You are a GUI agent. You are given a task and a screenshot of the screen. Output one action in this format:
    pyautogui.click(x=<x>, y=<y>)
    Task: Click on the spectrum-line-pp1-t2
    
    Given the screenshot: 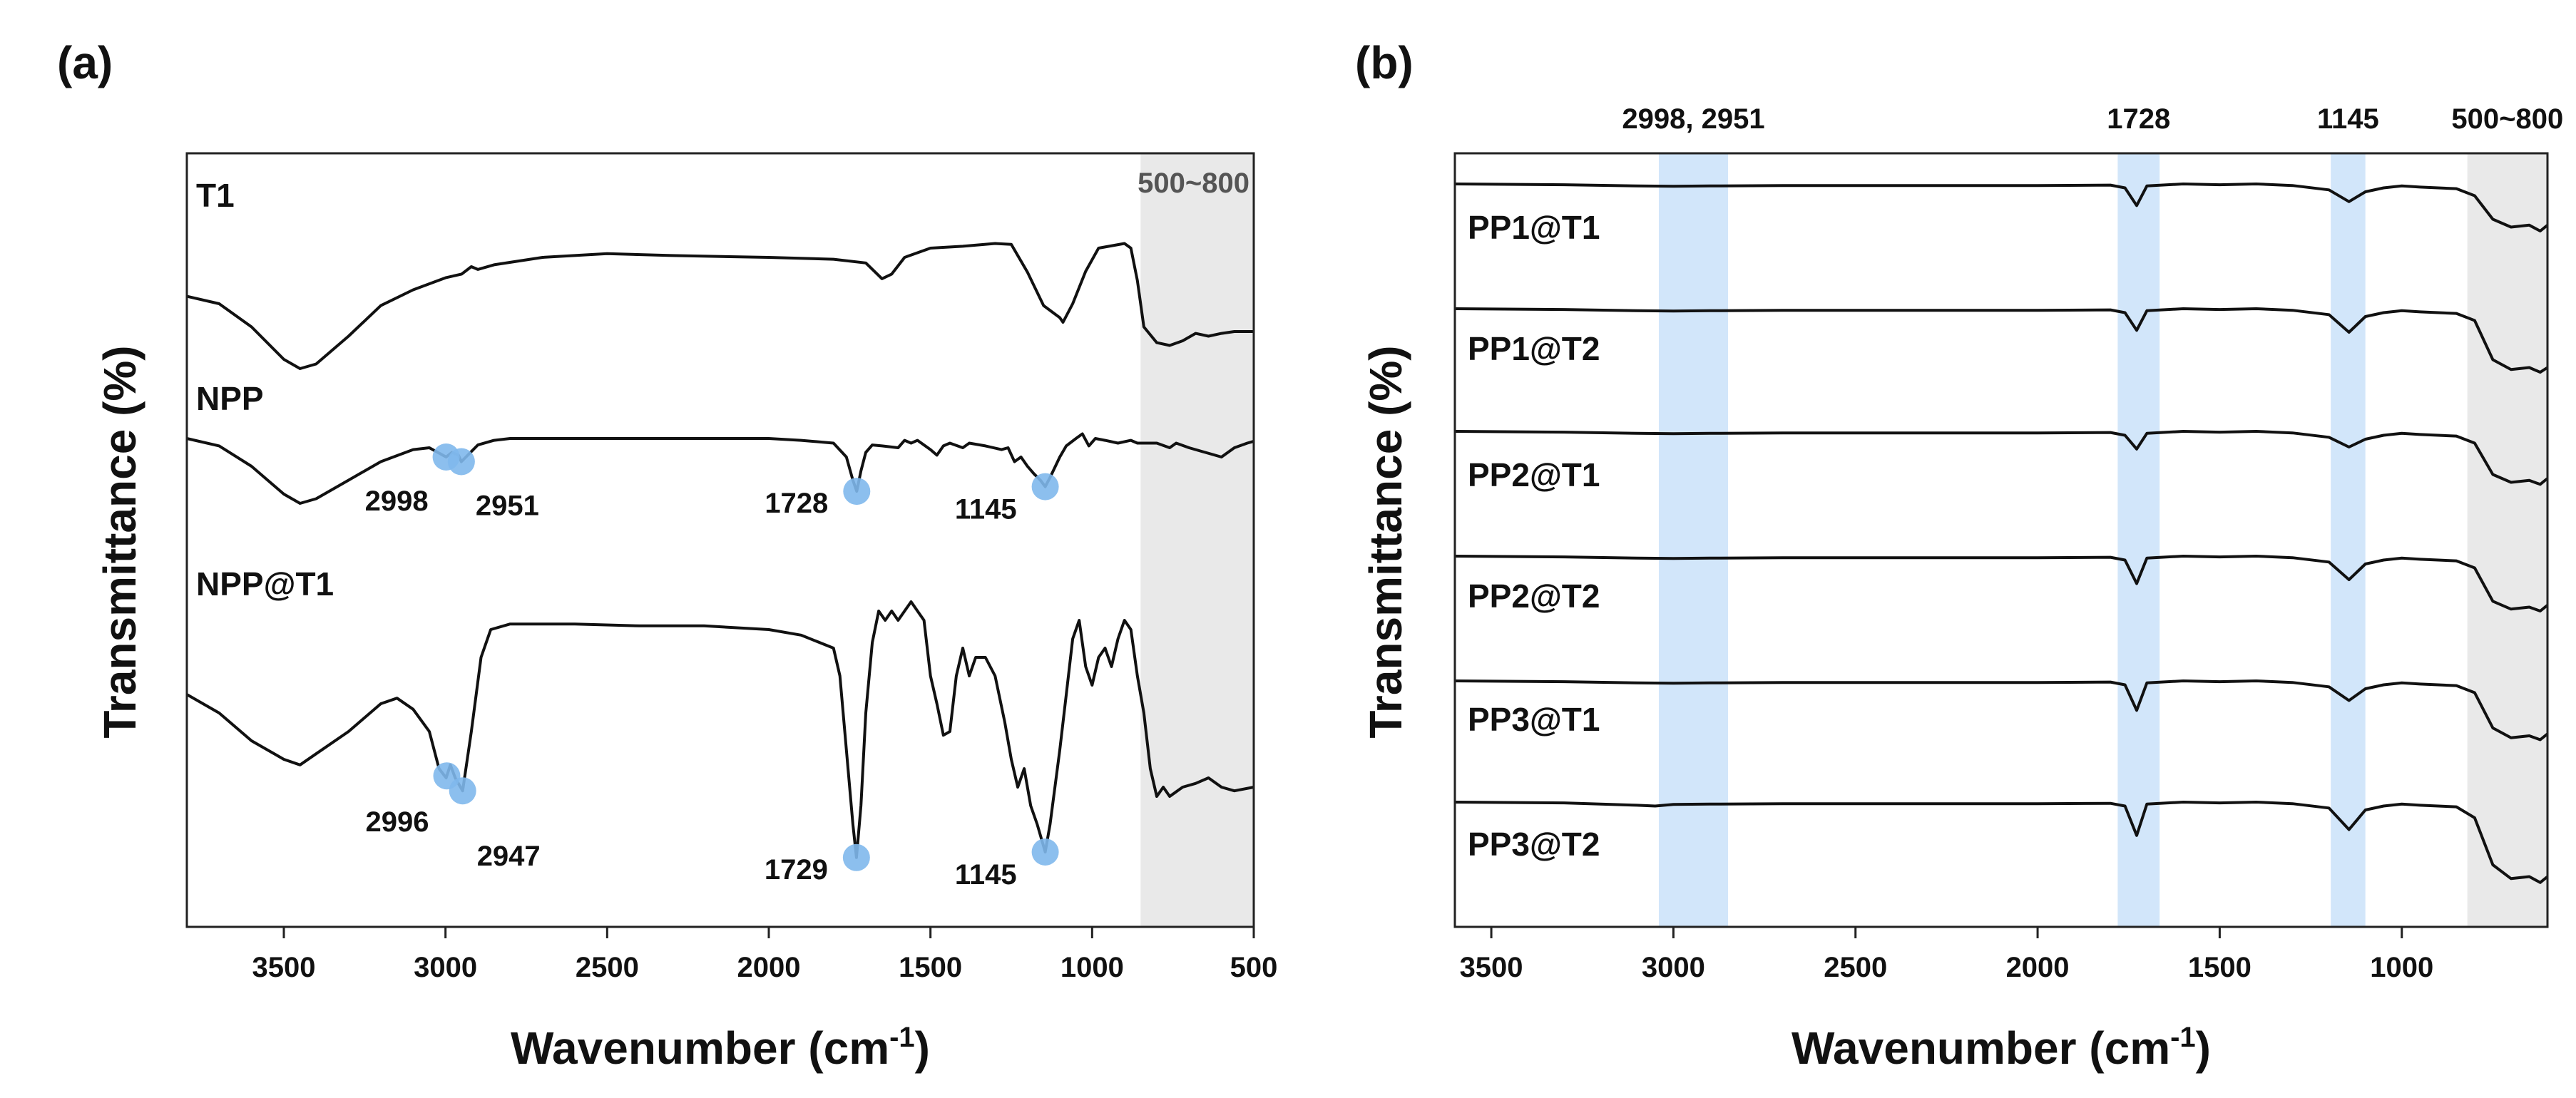 What is the action you would take?
    pyautogui.click(x=2002, y=340)
    